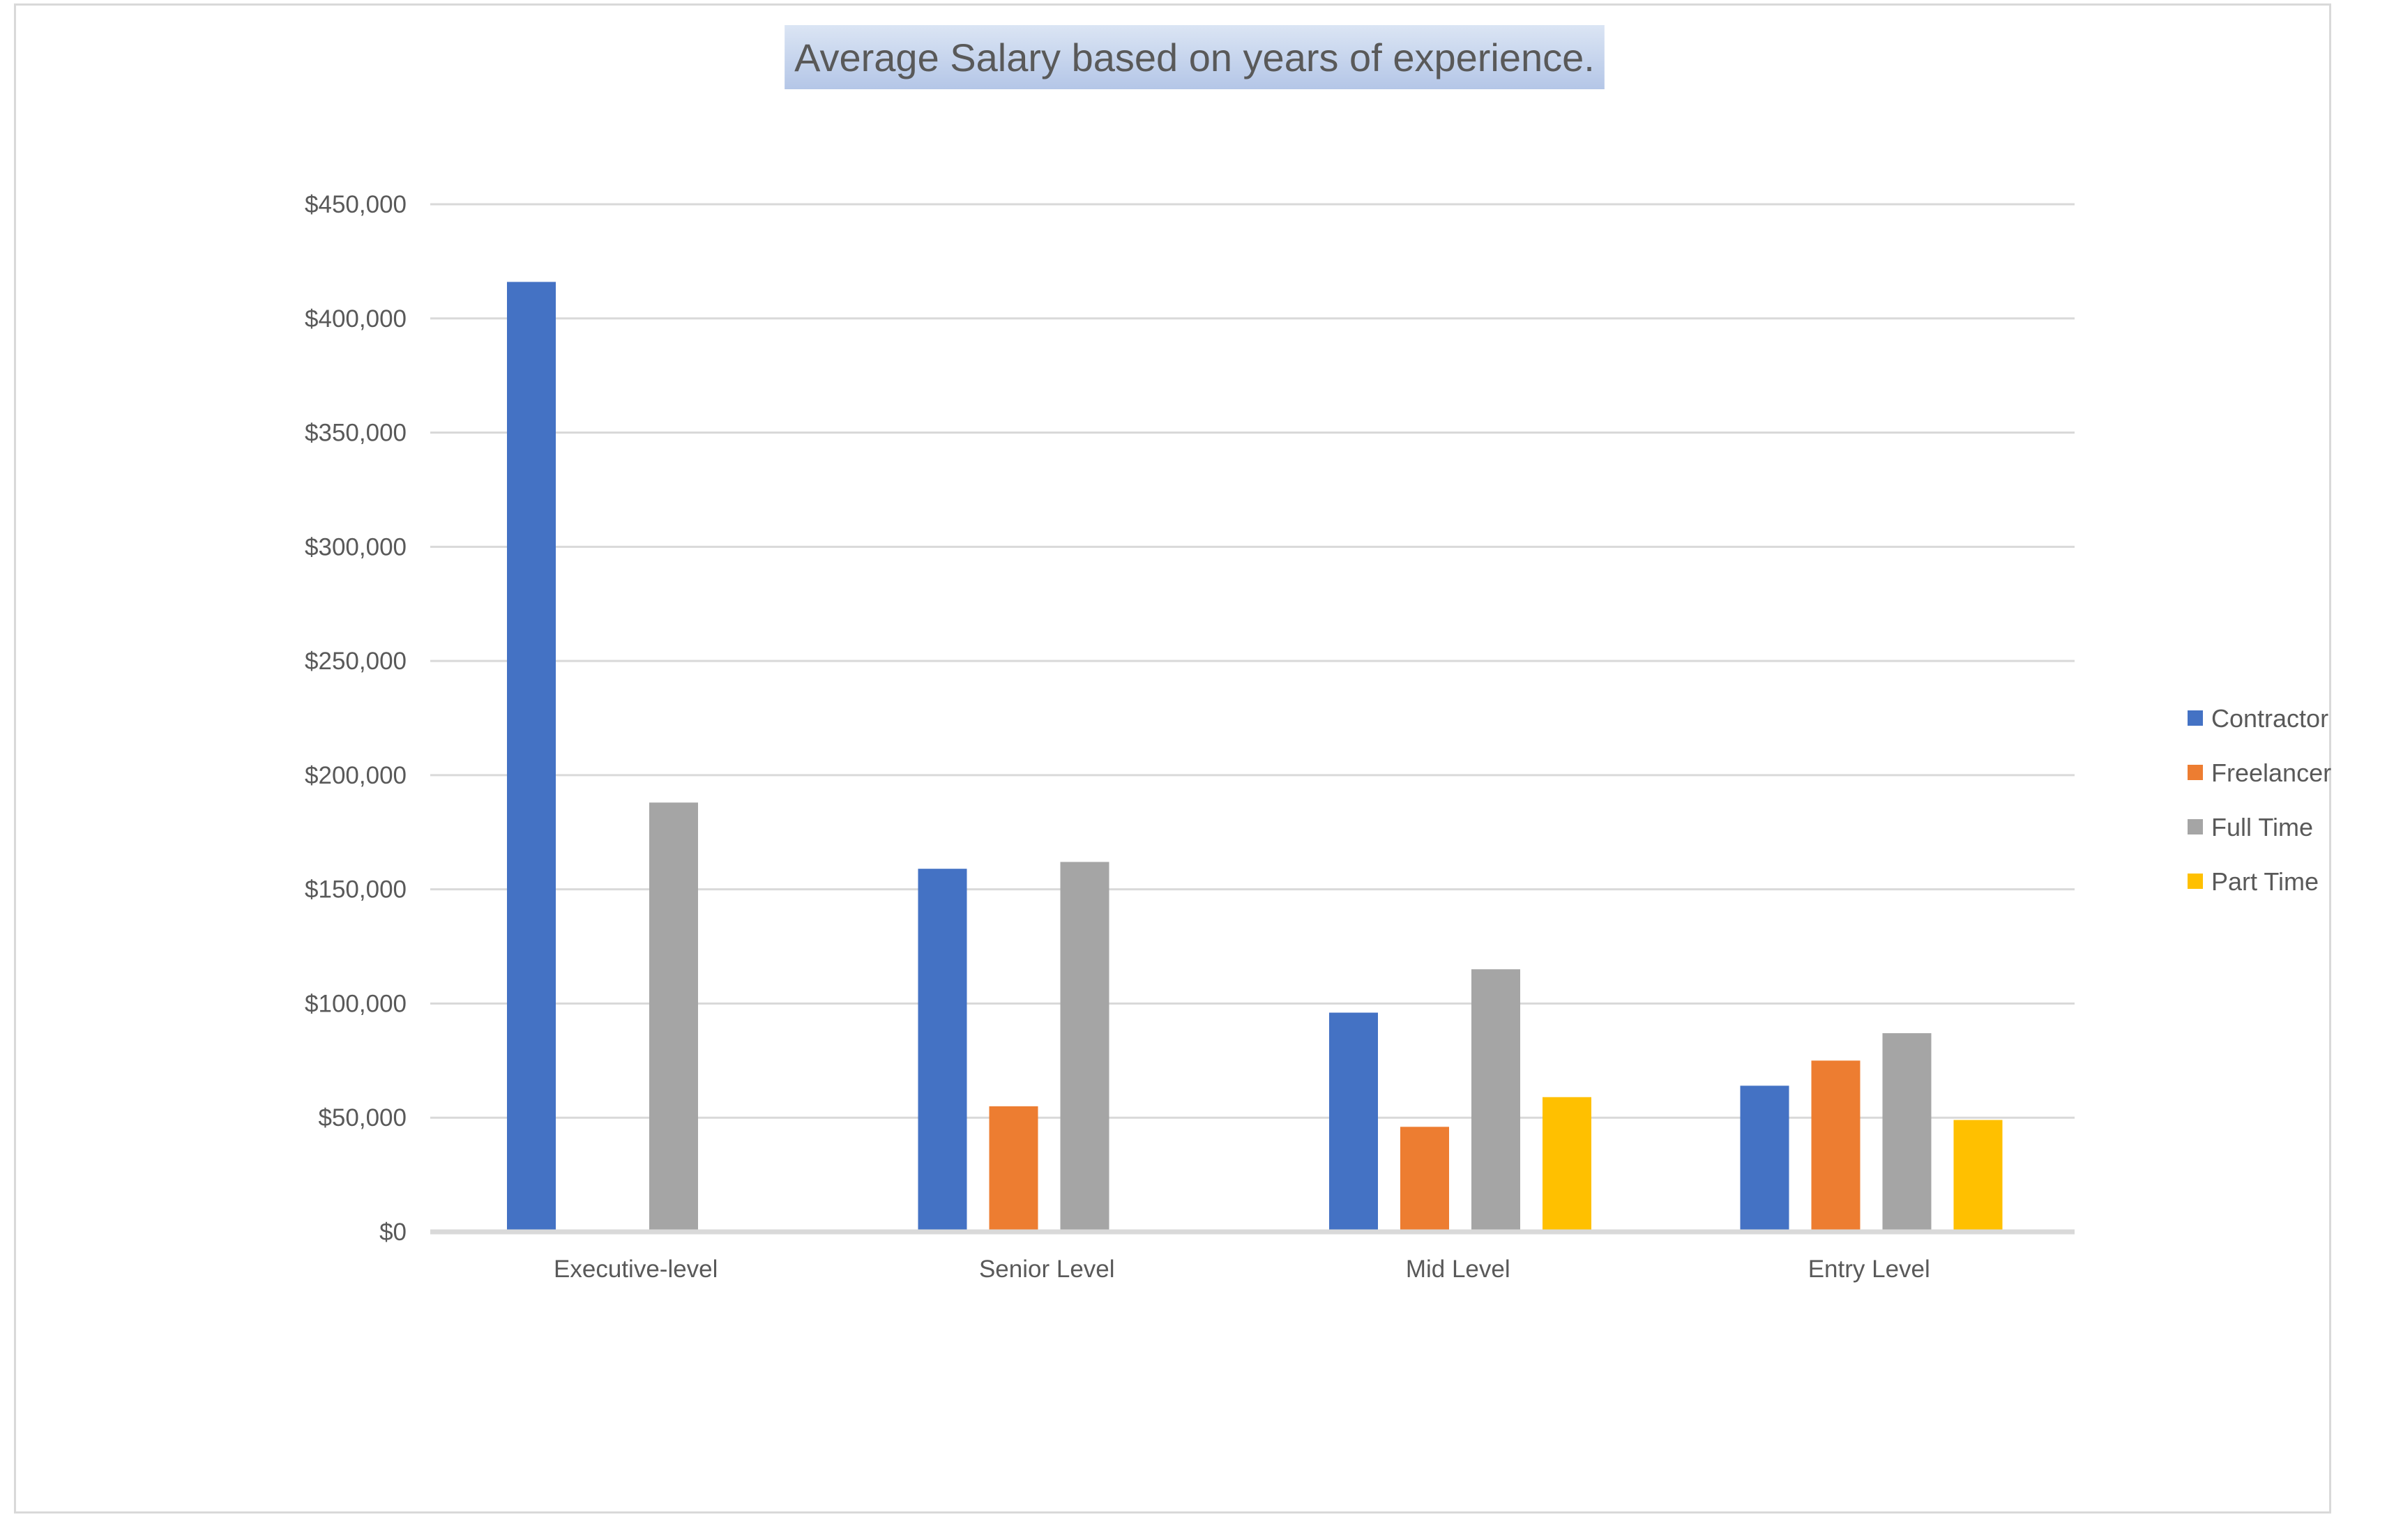 The width and height of the screenshot is (2387, 1540). Describe the element at coordinates (2269, 718) in the screenshot. I see `legend-label: Contractor` at that location.